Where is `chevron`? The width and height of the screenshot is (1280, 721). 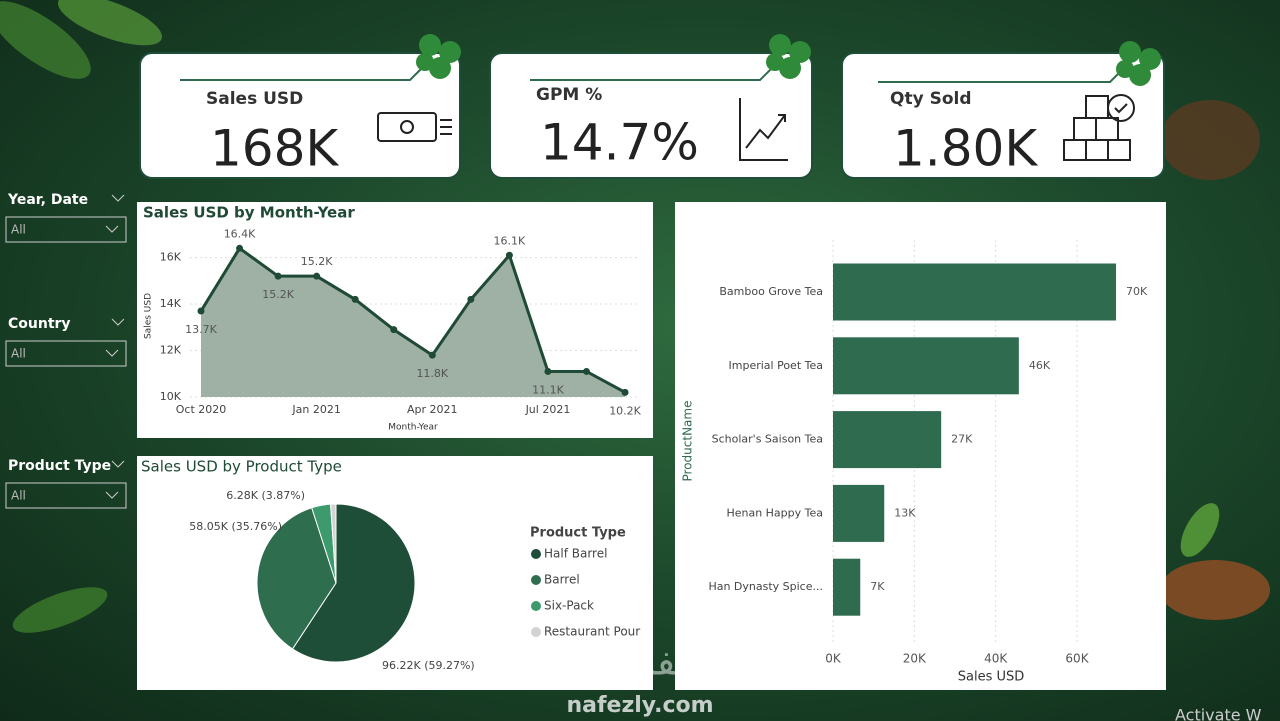
chevron is located at coordinates (115, 346).